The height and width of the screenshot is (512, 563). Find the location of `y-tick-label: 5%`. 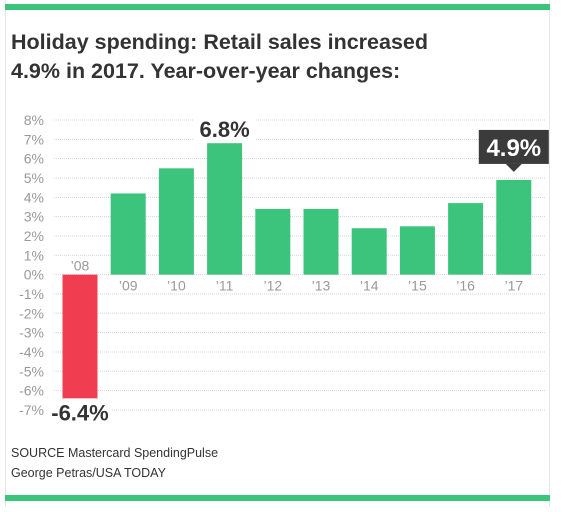

y-tick-label: 5% is located at coordinates (34, 178).